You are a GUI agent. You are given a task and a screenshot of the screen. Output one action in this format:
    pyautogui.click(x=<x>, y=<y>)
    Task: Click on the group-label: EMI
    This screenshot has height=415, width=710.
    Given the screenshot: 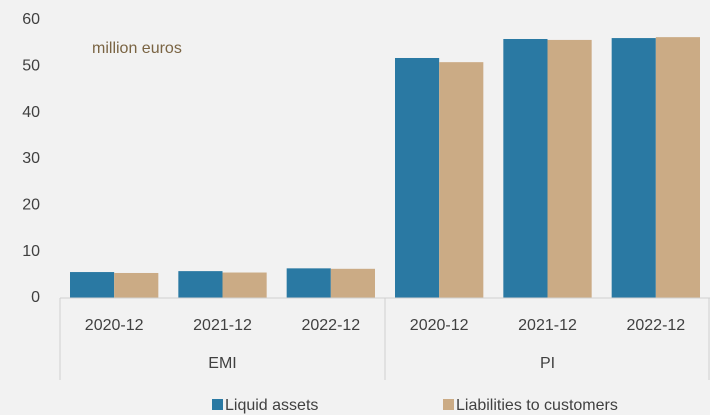 What is the action you would take?
    pyautogui.click(x=222, y=363)
    